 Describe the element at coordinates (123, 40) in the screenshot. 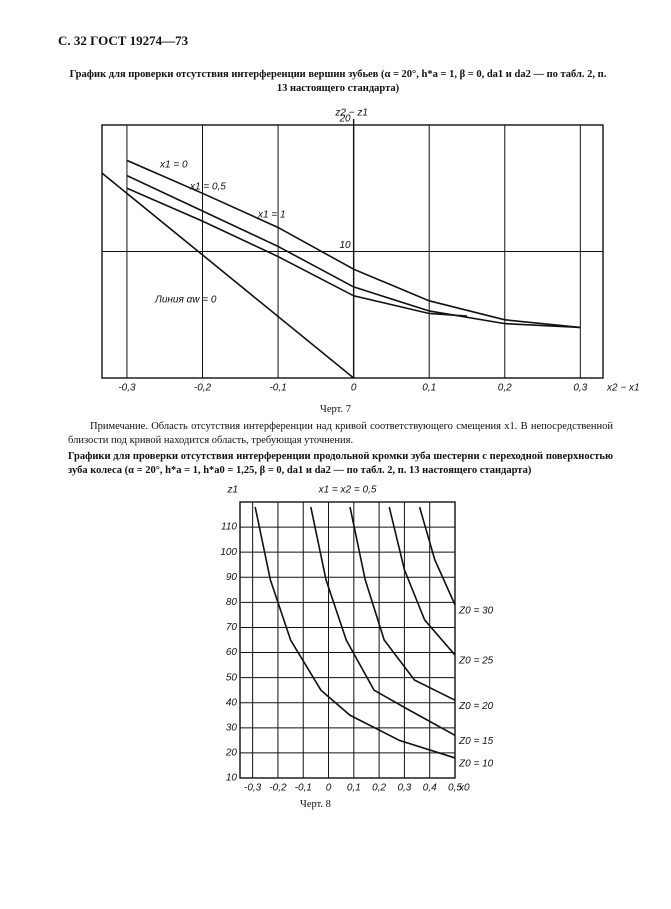

I see `page-header: С. 32 ГОСТ 19274—73` at that location.